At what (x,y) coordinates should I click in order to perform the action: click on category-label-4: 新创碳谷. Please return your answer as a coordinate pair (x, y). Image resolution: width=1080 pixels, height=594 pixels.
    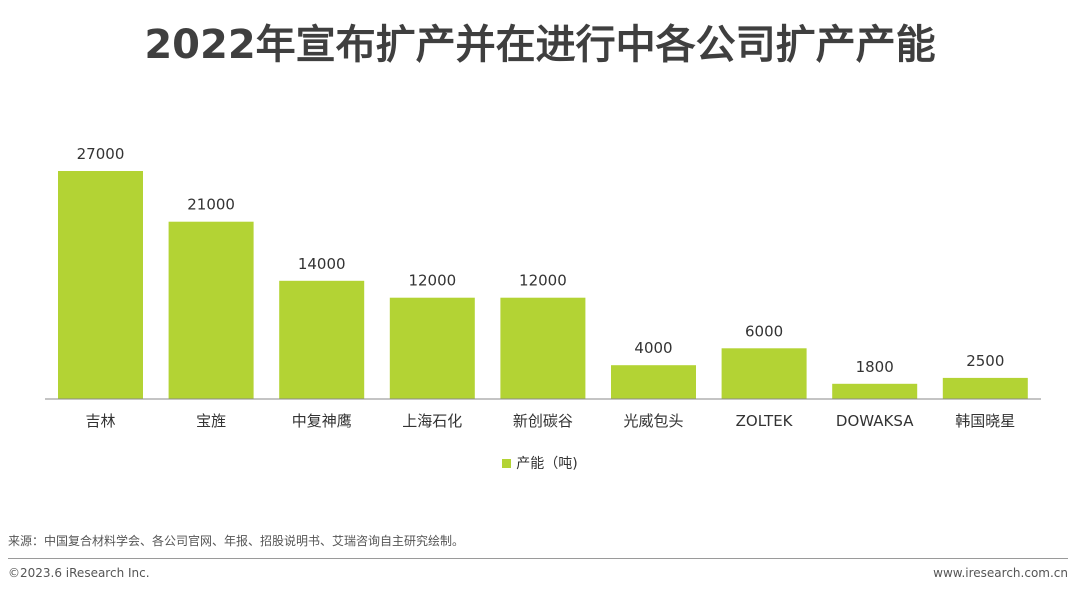
    Looking at the image, I should click on (543, 421).